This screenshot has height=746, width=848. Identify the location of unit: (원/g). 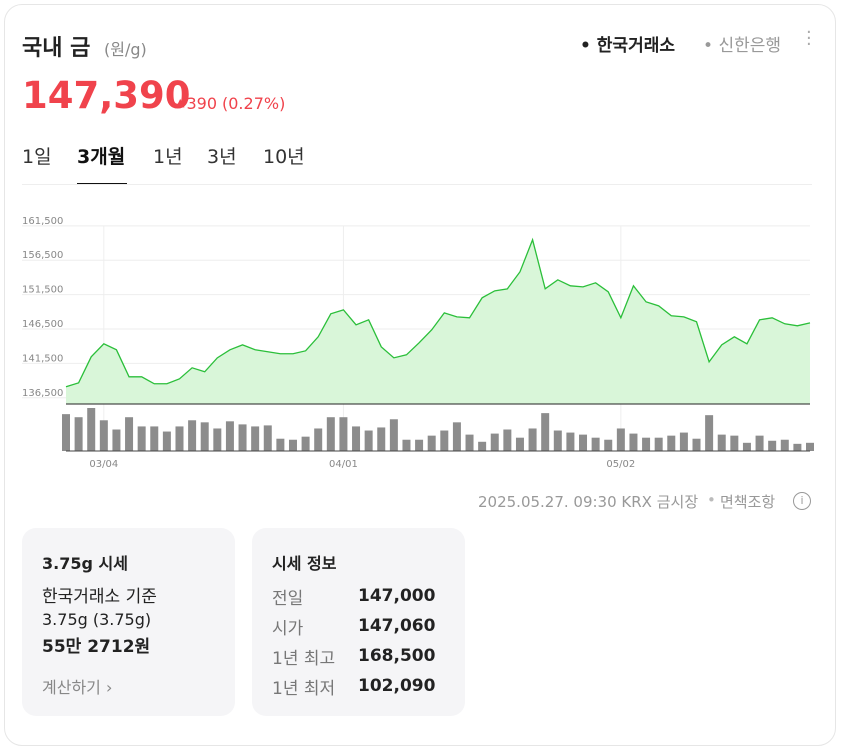
(125, 49).